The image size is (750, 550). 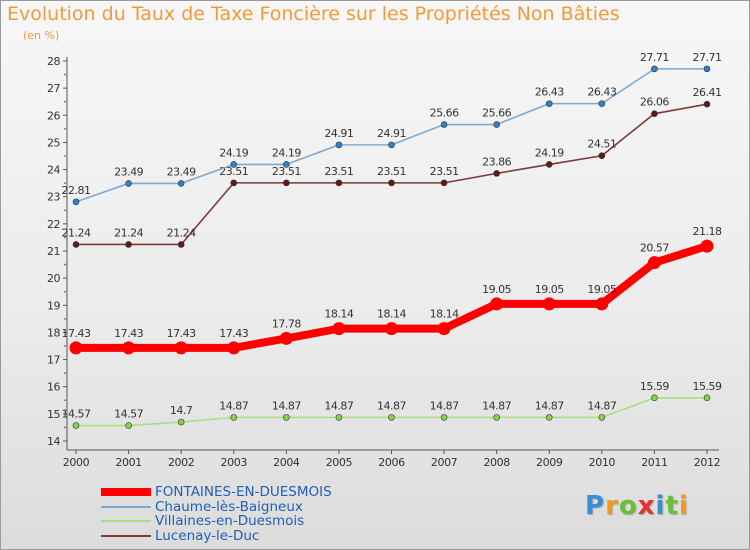 I want to click on data-label: 15.59, so click(x=707, y=386).